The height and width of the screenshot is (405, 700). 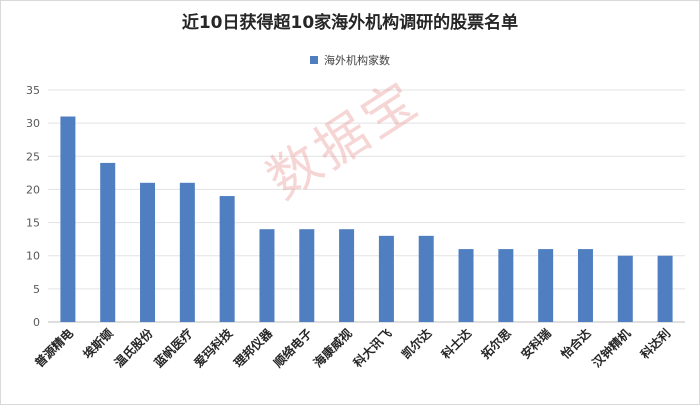 I want to click on y-tick-label: 30, so click(x=33, y=123).